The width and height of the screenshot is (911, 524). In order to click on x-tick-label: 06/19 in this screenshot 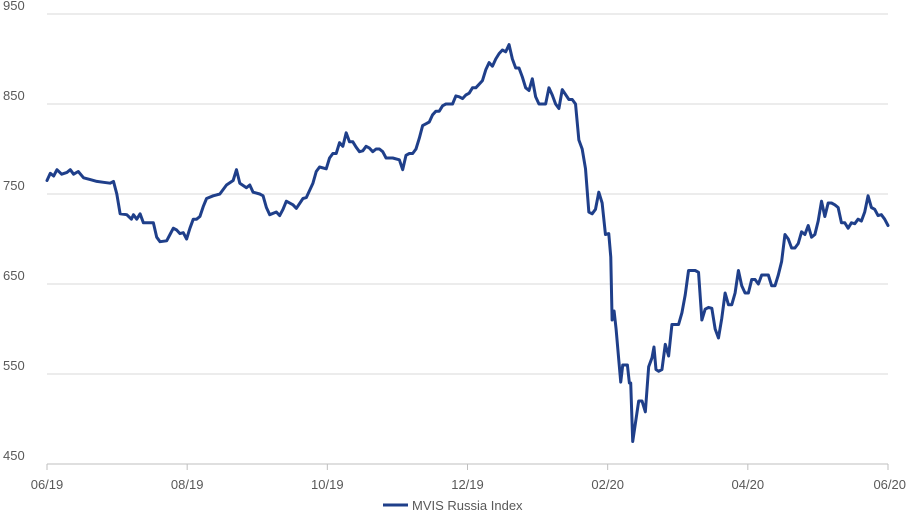, I will do `click(47, 484)`.